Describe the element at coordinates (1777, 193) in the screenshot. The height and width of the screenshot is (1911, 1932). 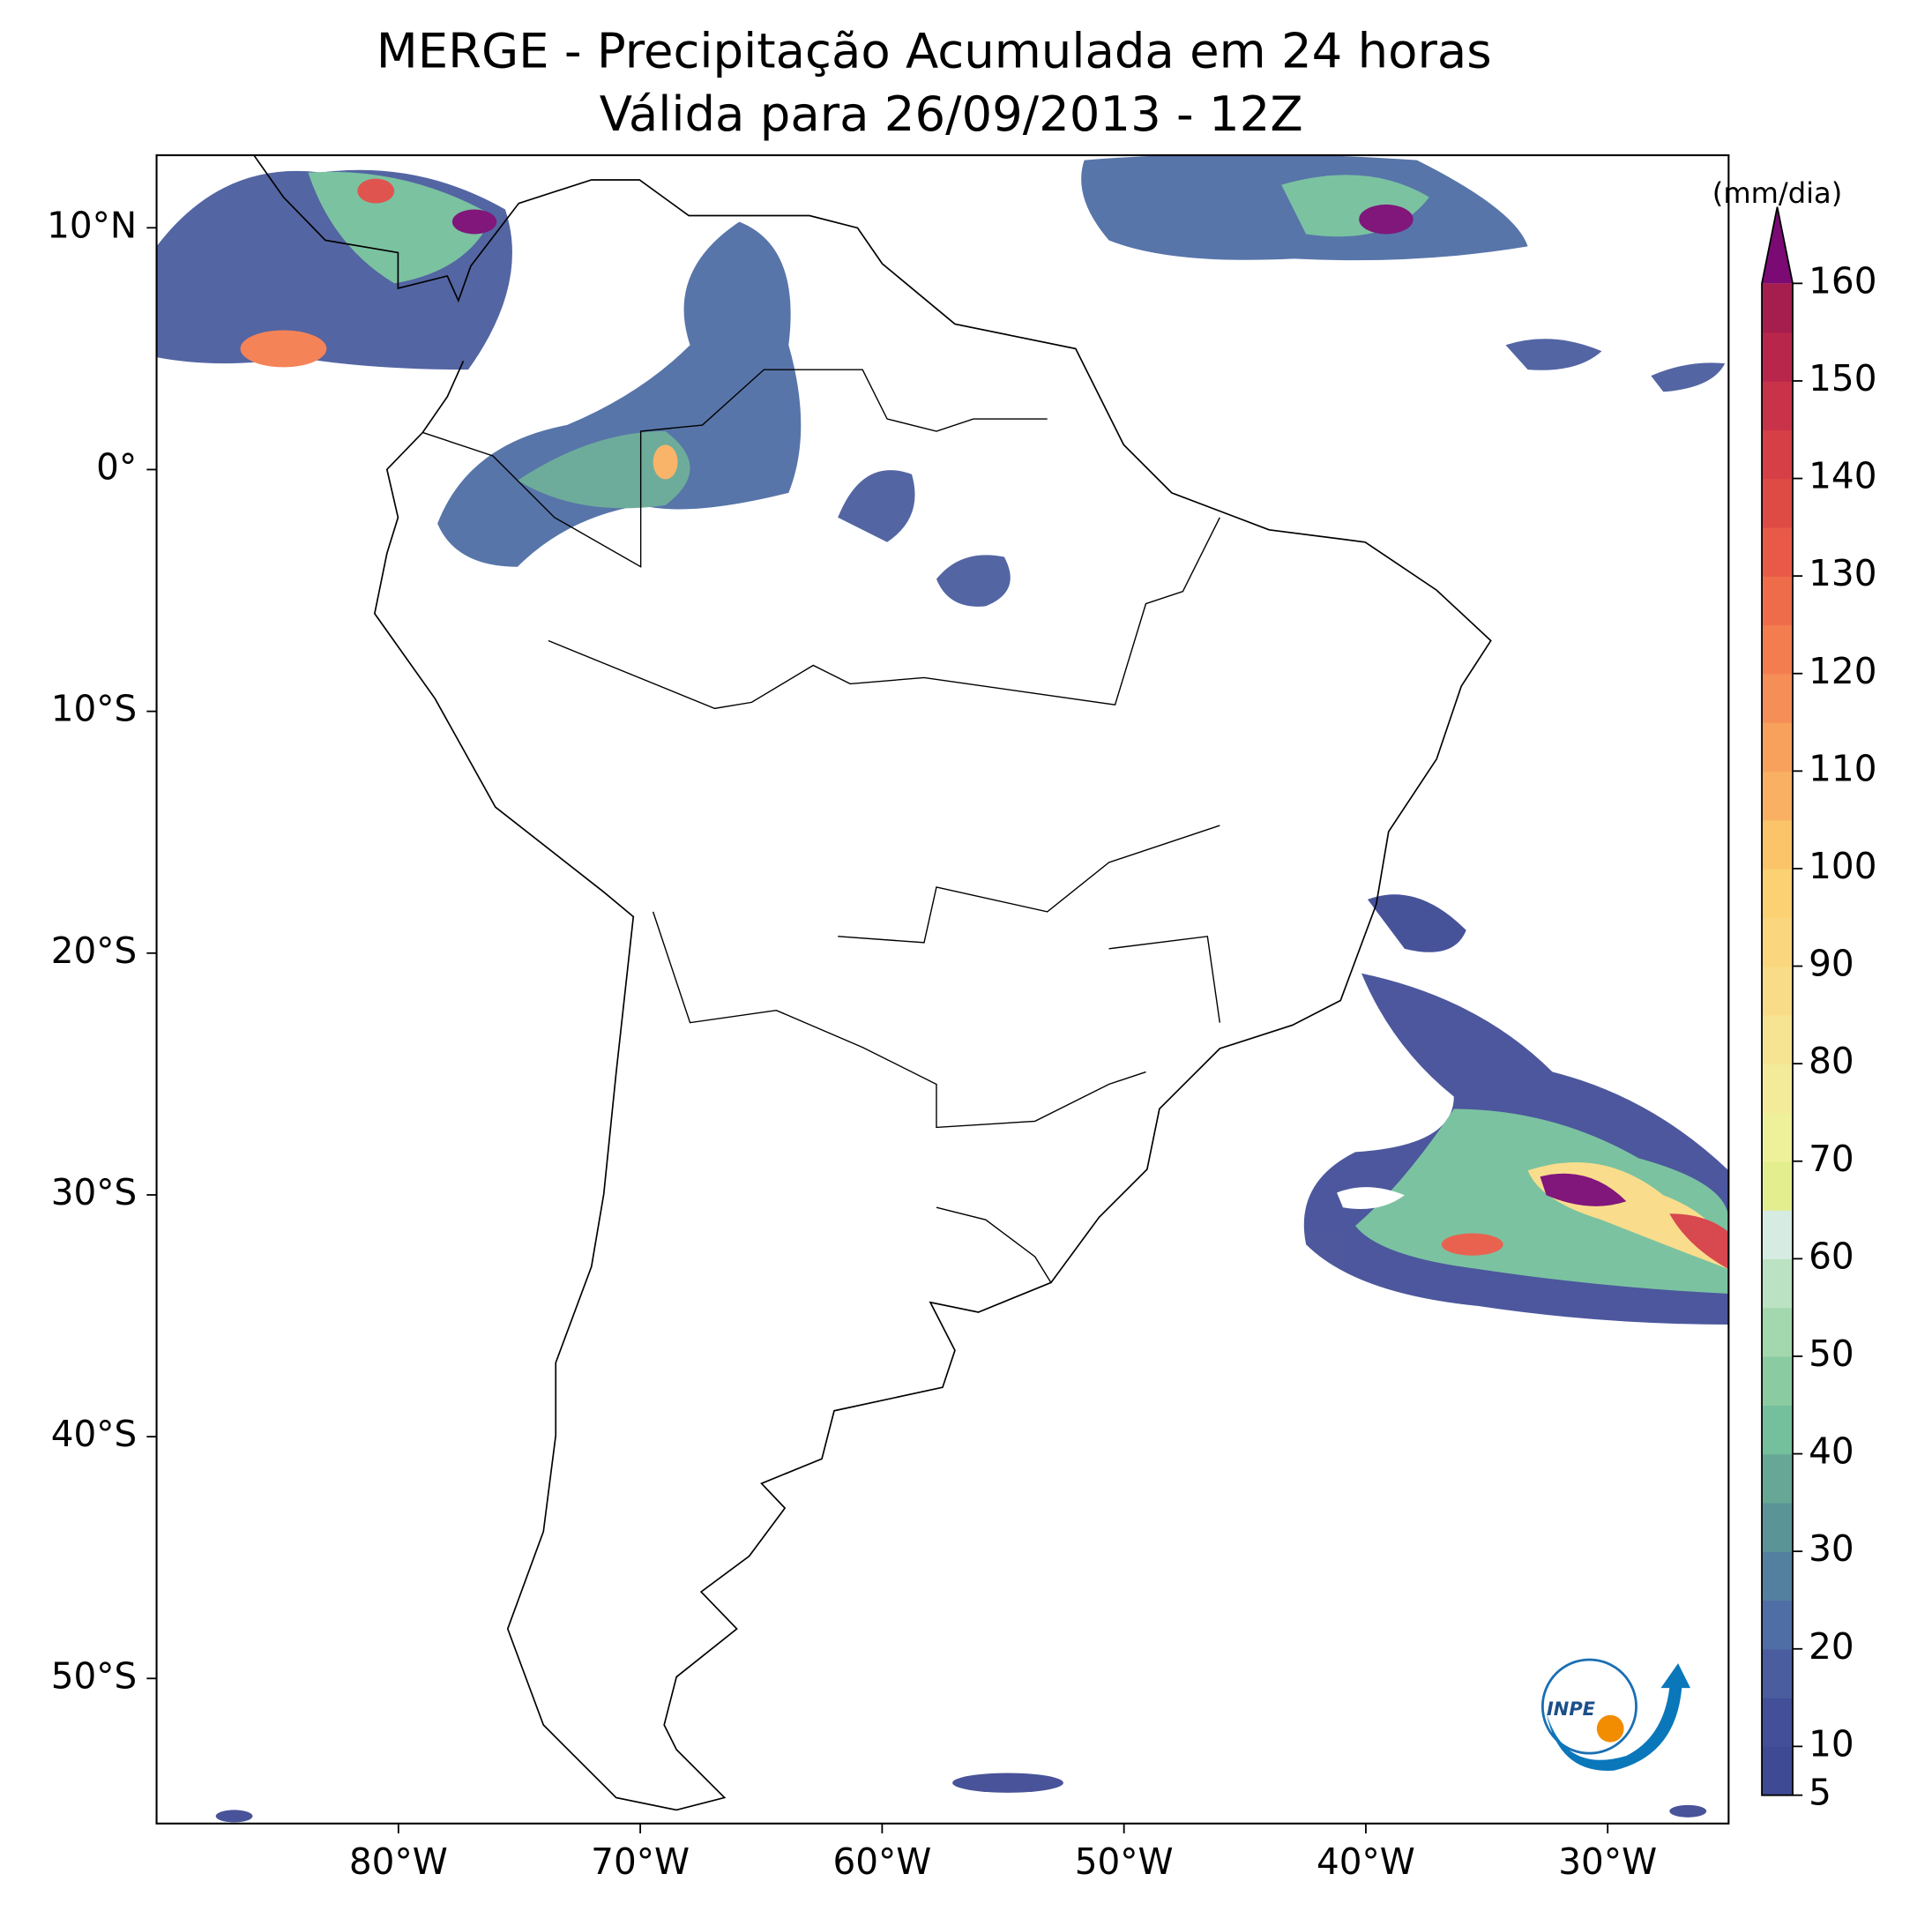
I see `colorbar-label: (mm/dia)` at that location.